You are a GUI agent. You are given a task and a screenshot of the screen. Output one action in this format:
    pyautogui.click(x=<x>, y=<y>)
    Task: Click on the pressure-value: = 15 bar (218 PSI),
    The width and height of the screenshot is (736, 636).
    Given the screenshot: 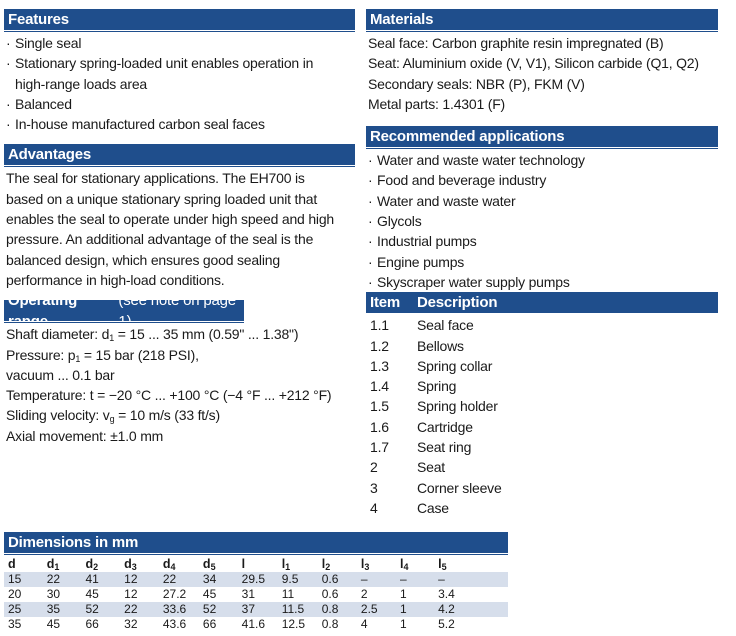 What is the action you would take?
    pyautogui.click(x=139, y=354)
    